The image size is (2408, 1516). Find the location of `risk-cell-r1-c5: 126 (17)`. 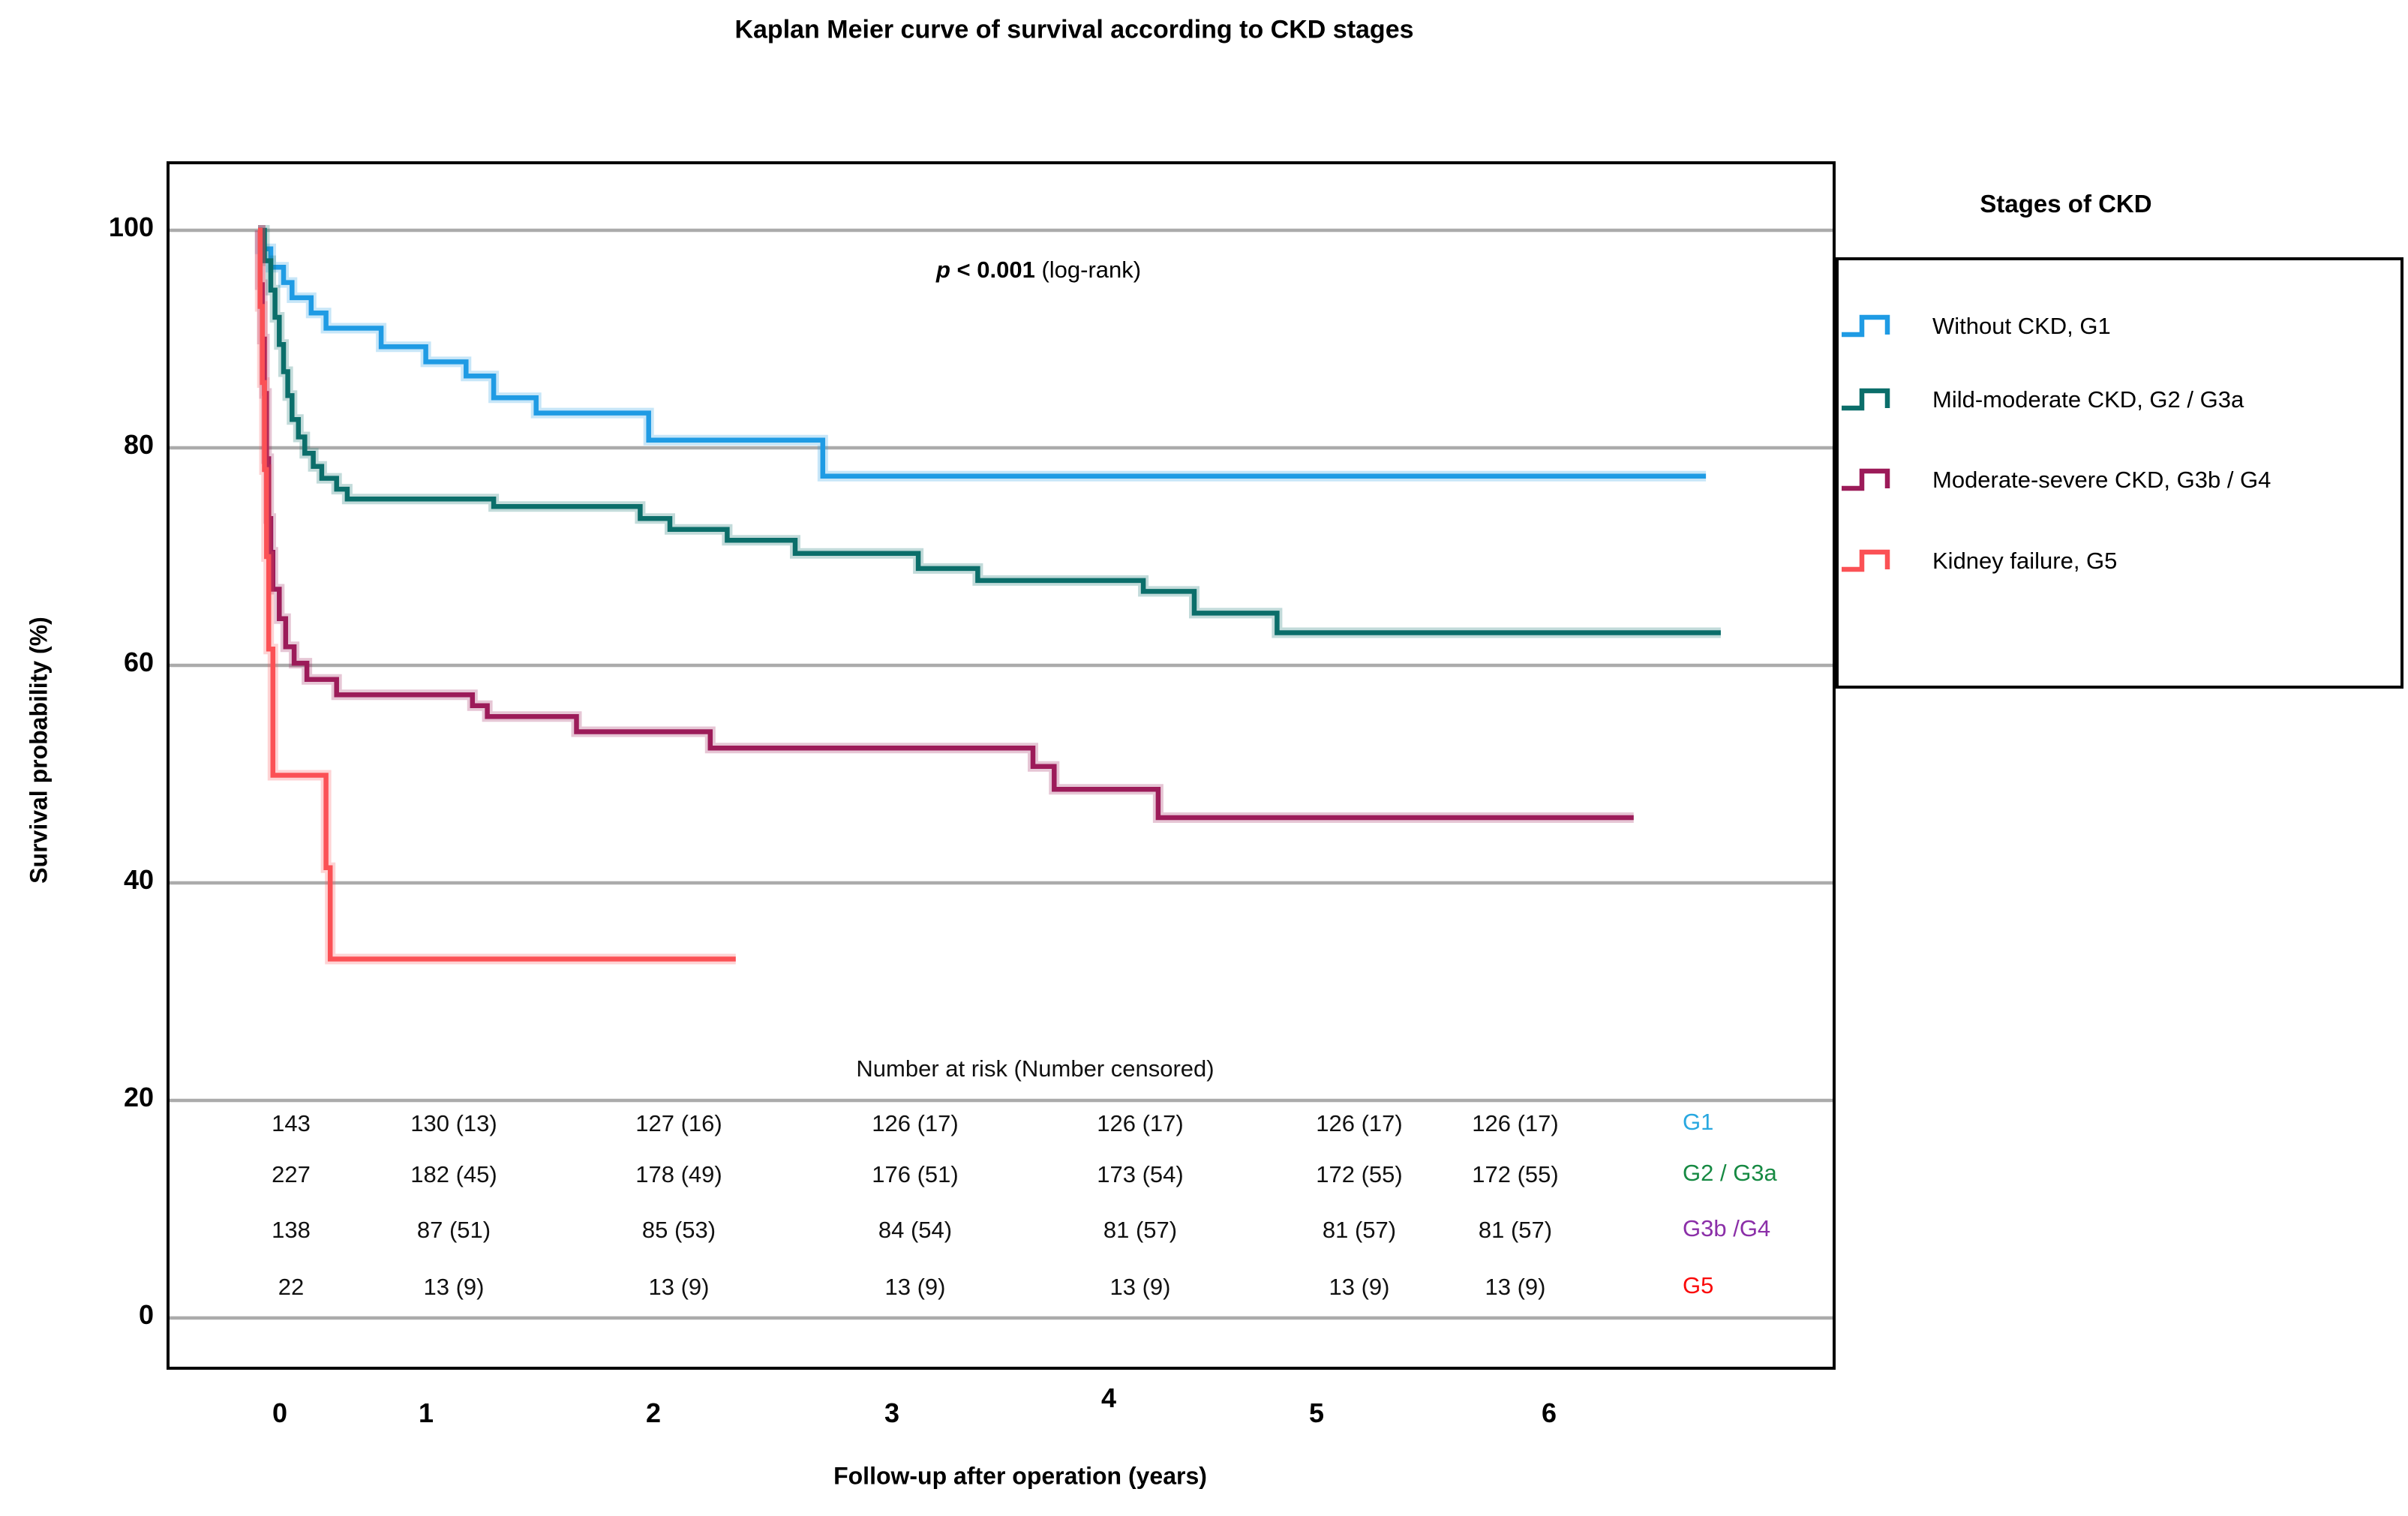

risk-cell-r1-c5: 126 (17) is located at coordinates (1140, 1123).